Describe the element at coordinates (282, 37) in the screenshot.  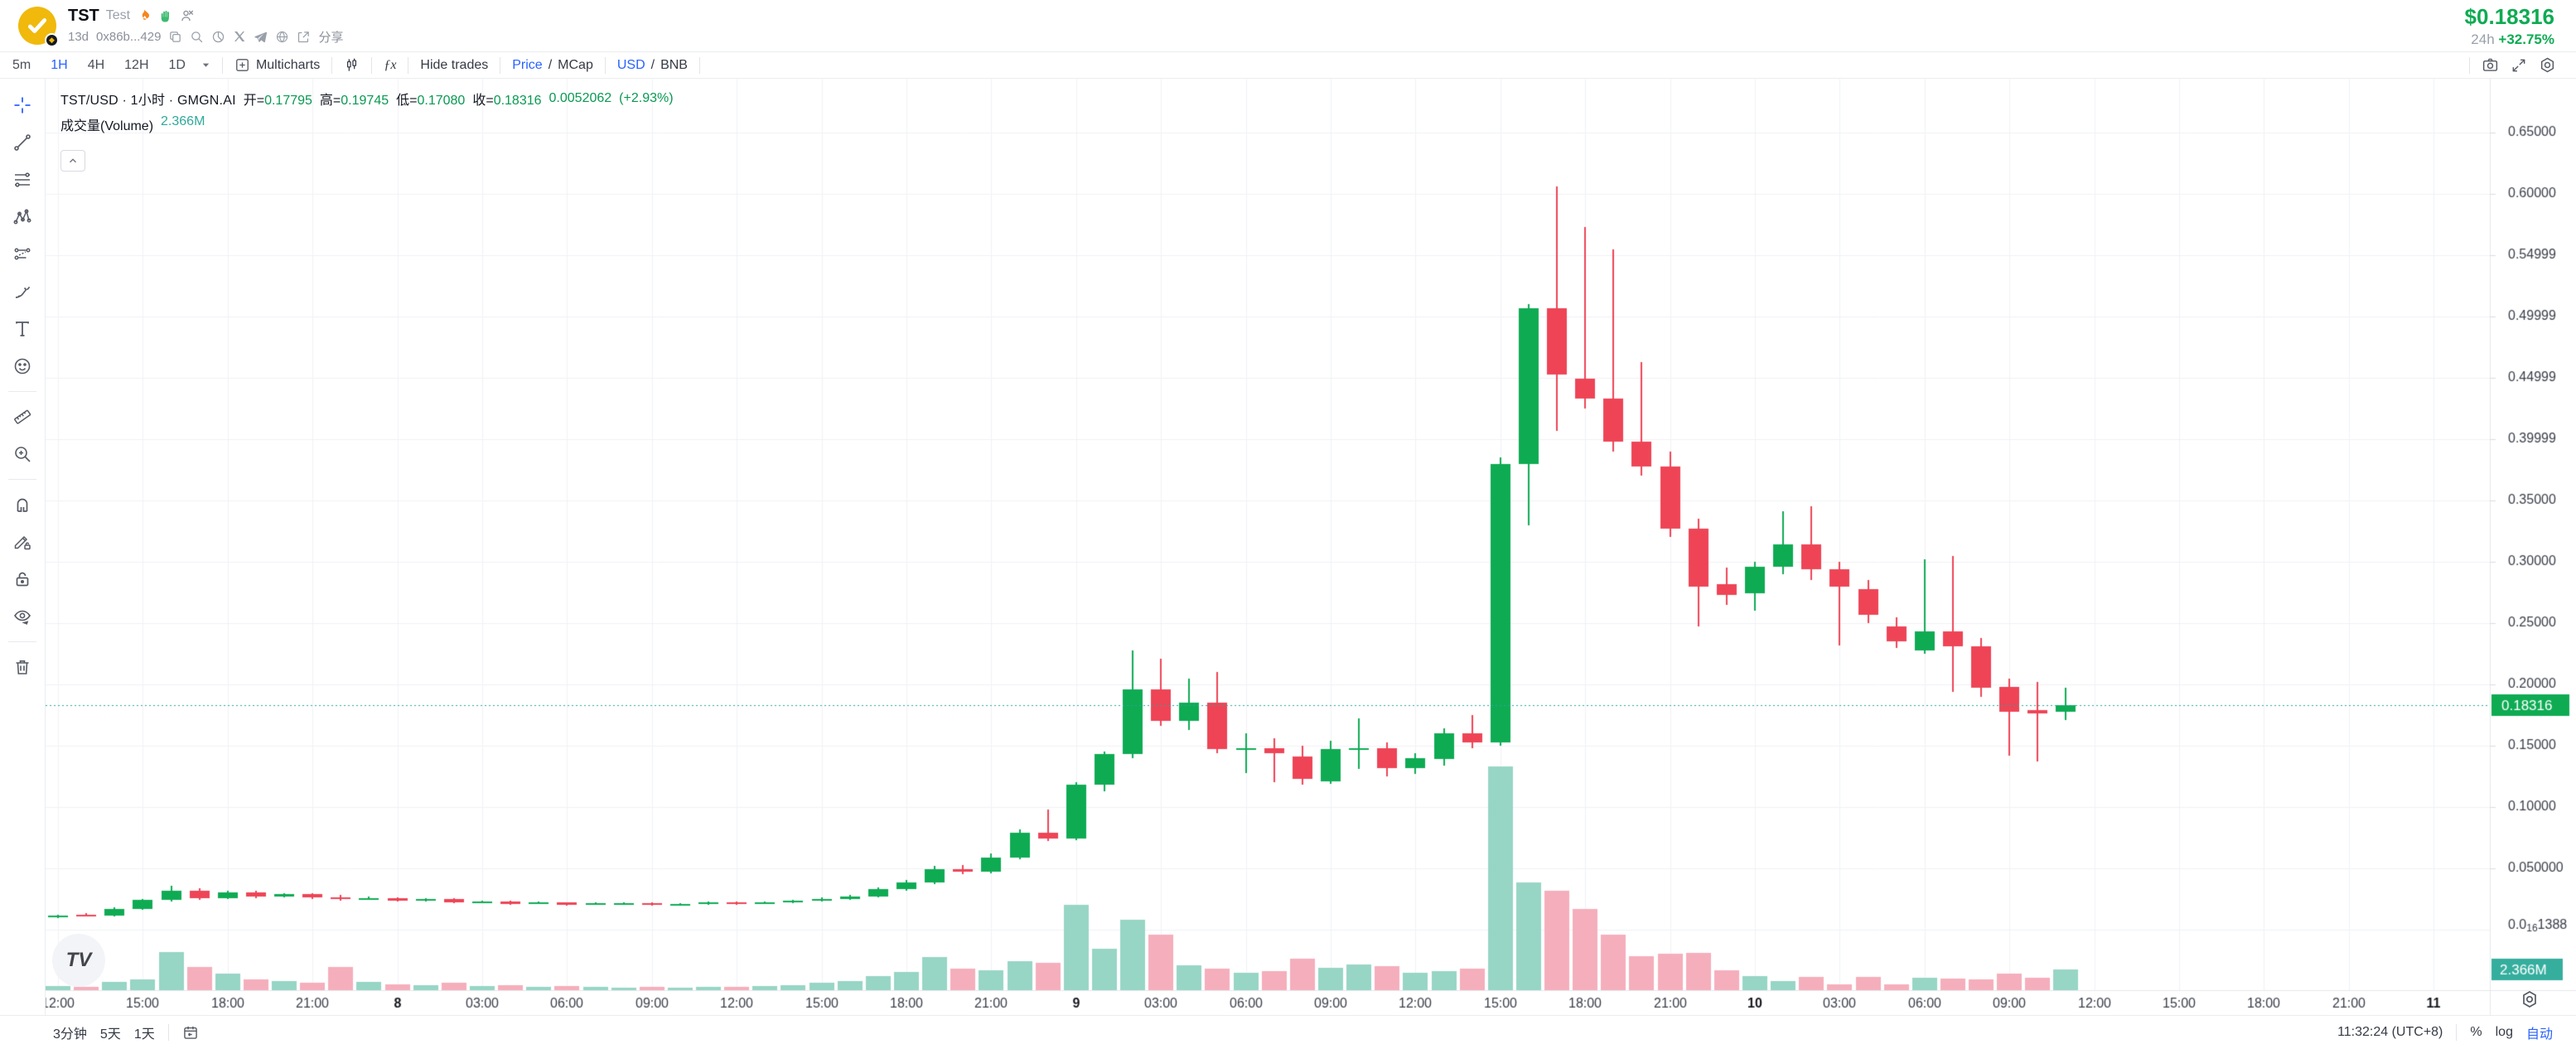
I see `website-globe-icon` at that location.